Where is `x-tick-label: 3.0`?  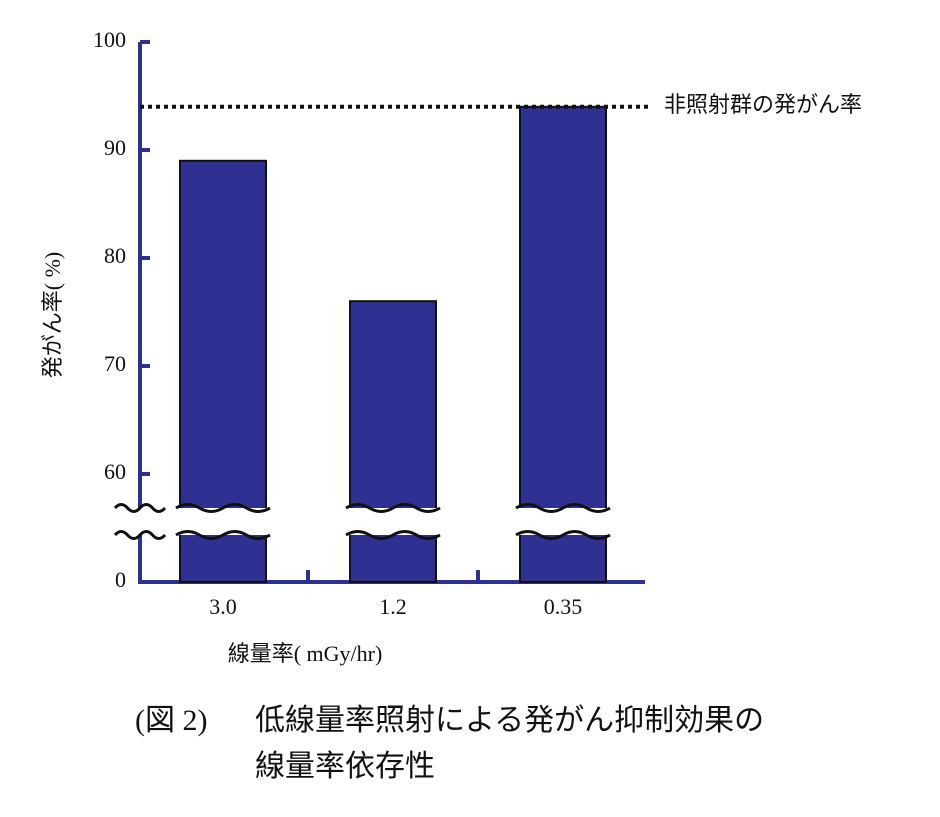
x-tick-label: 3.0 is located at coordinates (223, 606).